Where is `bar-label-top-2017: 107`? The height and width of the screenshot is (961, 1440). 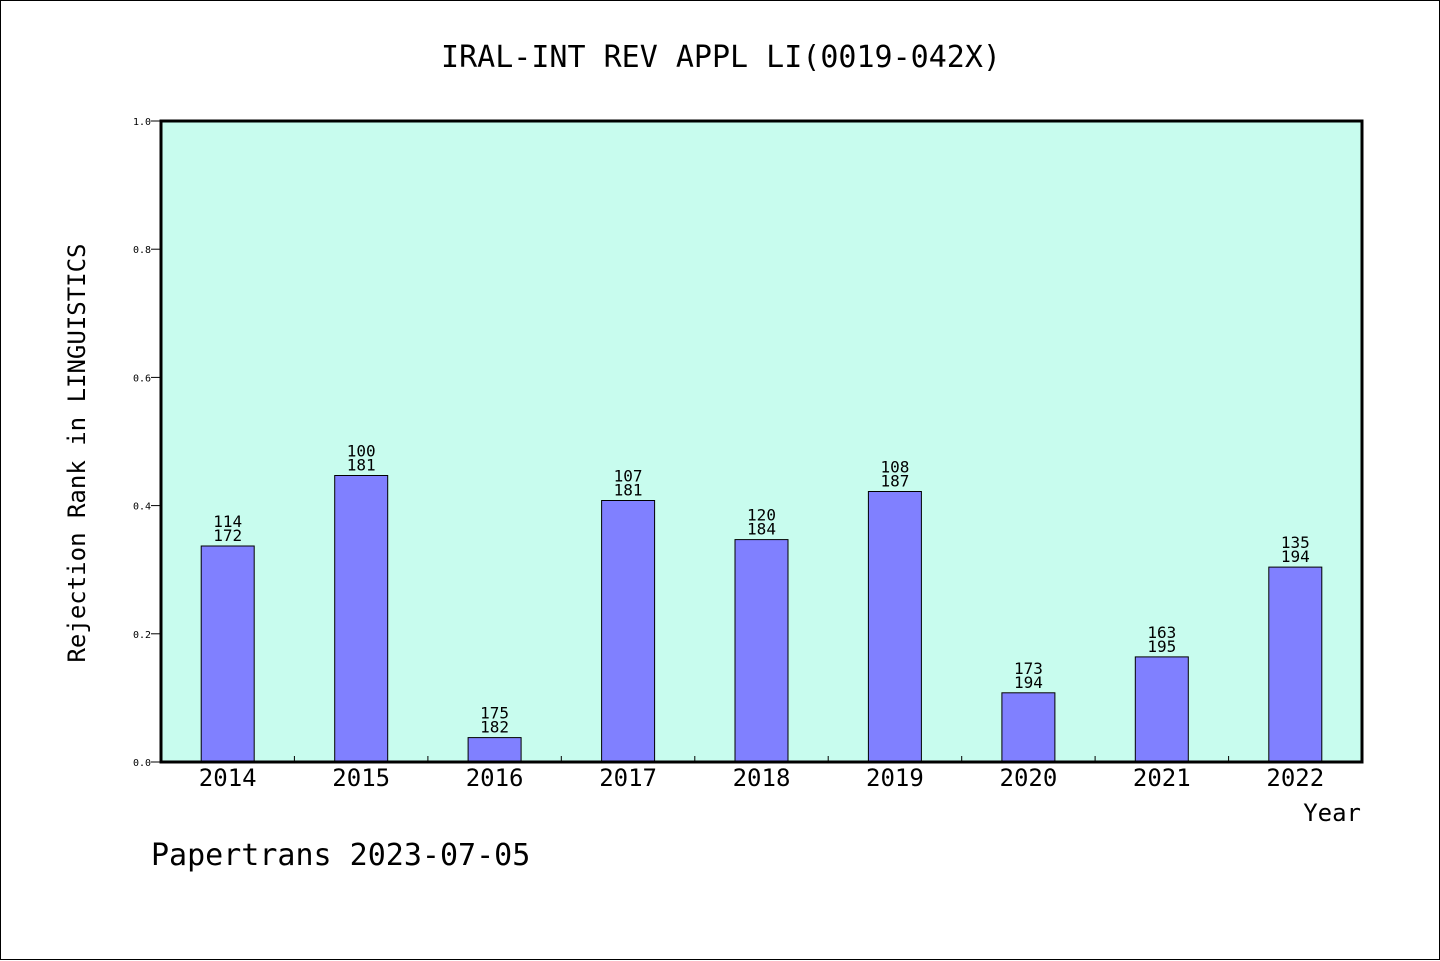 bar-label-top-2017: 107 is located at coordinates (628, 476).